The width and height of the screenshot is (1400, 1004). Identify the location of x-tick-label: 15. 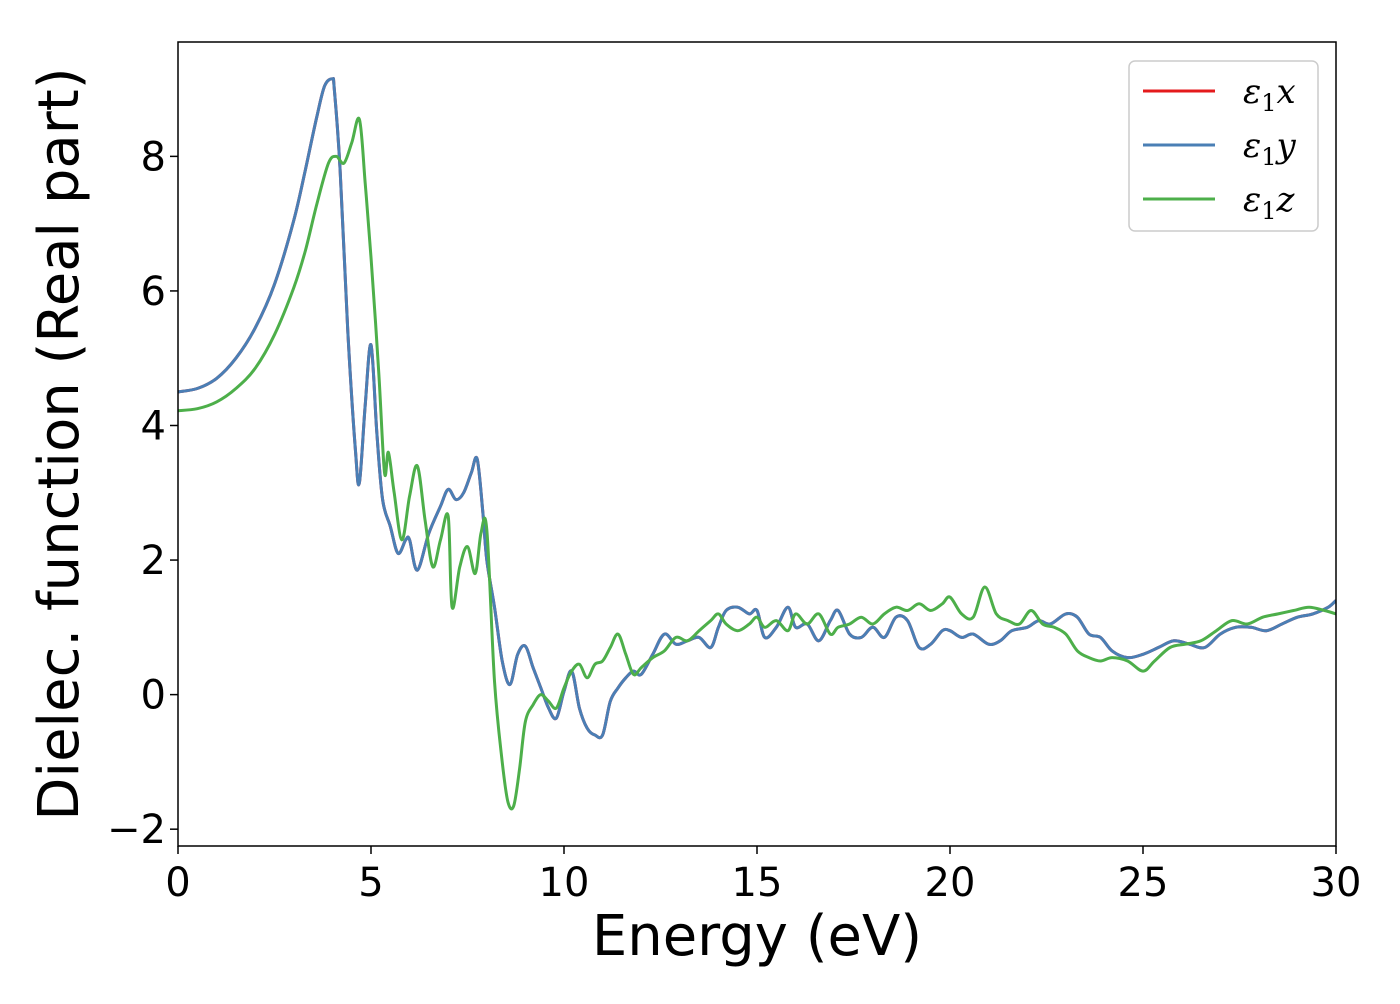
(757, 883).